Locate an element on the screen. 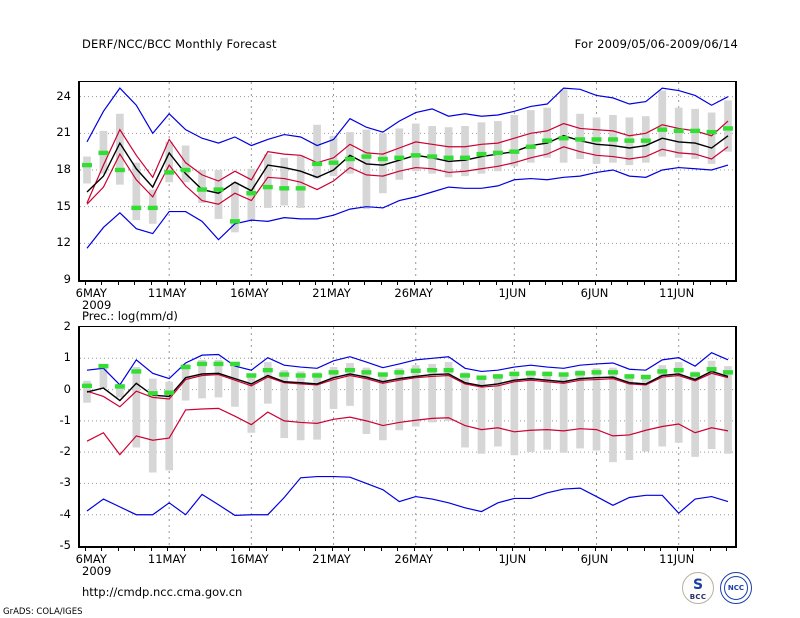 This screenshot has height=618, width=800. x-axis-tick-label: 11JUN is located at coordinates (677, 293).